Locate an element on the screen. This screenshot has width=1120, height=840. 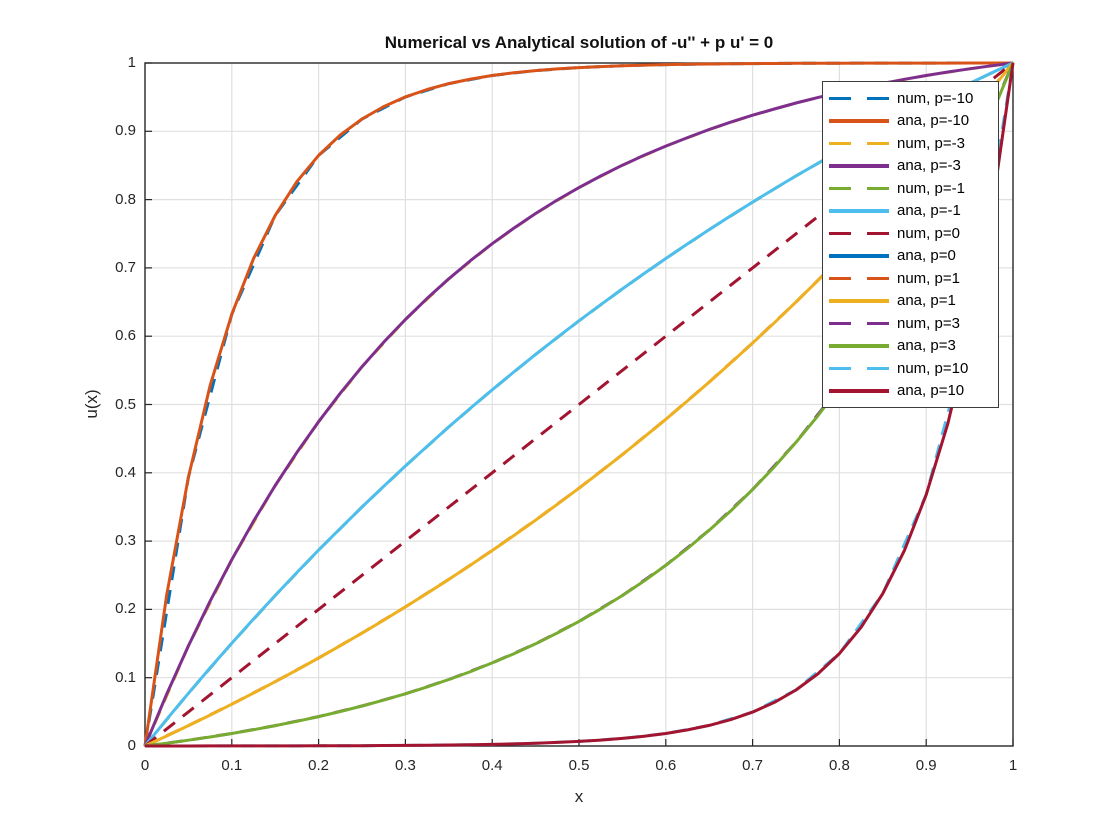
y-tick-label: 0.9 is located at coordinates (125, 131).